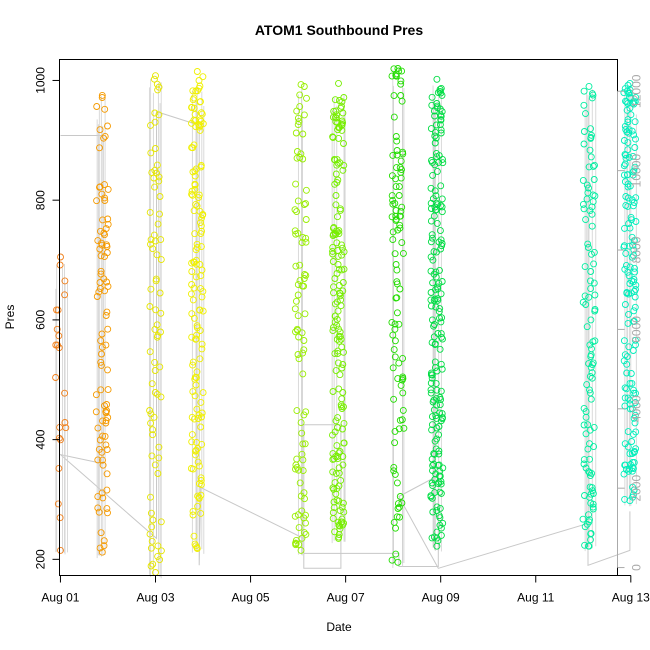 This screenshot has height=650, width=650. What do you see at coordinates (637, 249) in the screenshot?
I see `y2-tick-label: 8000` at bounding box center [637, 249].